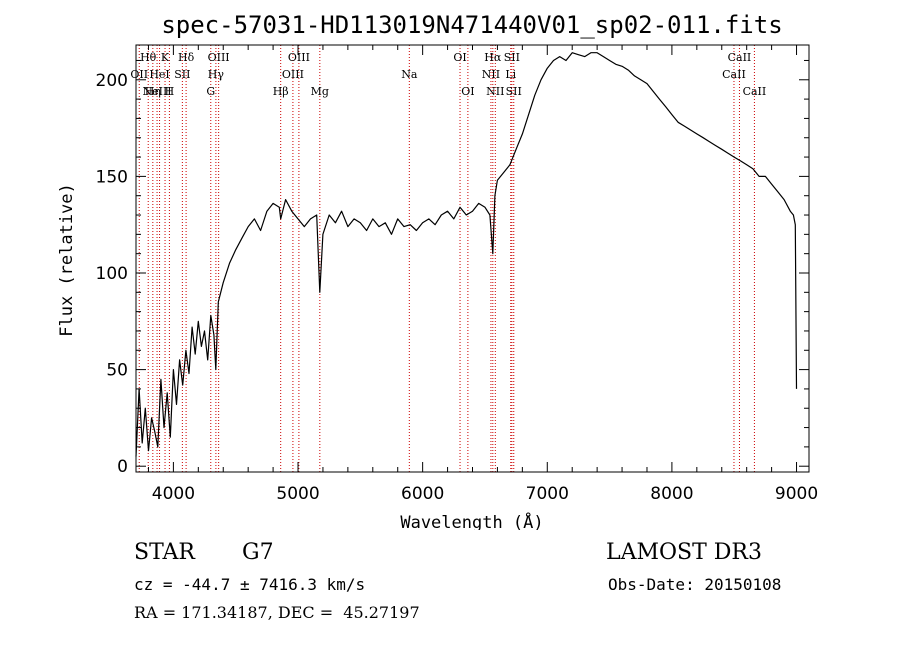  I want to click on x-tick-label-3: 7000, so click(547, 494).